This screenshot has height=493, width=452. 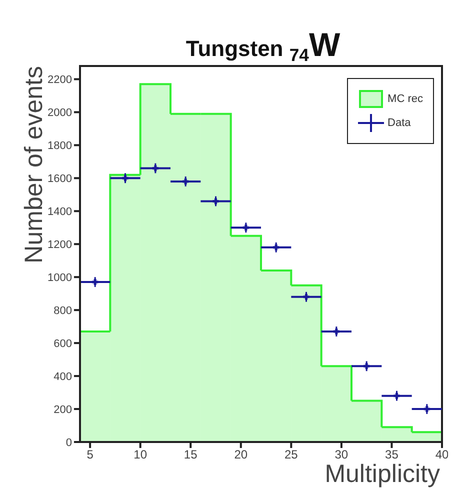 What do you see at coordinates (34, 165) in the screenshot?
I see `y-axis-title: Number of events` at bounding box center [34, 165].